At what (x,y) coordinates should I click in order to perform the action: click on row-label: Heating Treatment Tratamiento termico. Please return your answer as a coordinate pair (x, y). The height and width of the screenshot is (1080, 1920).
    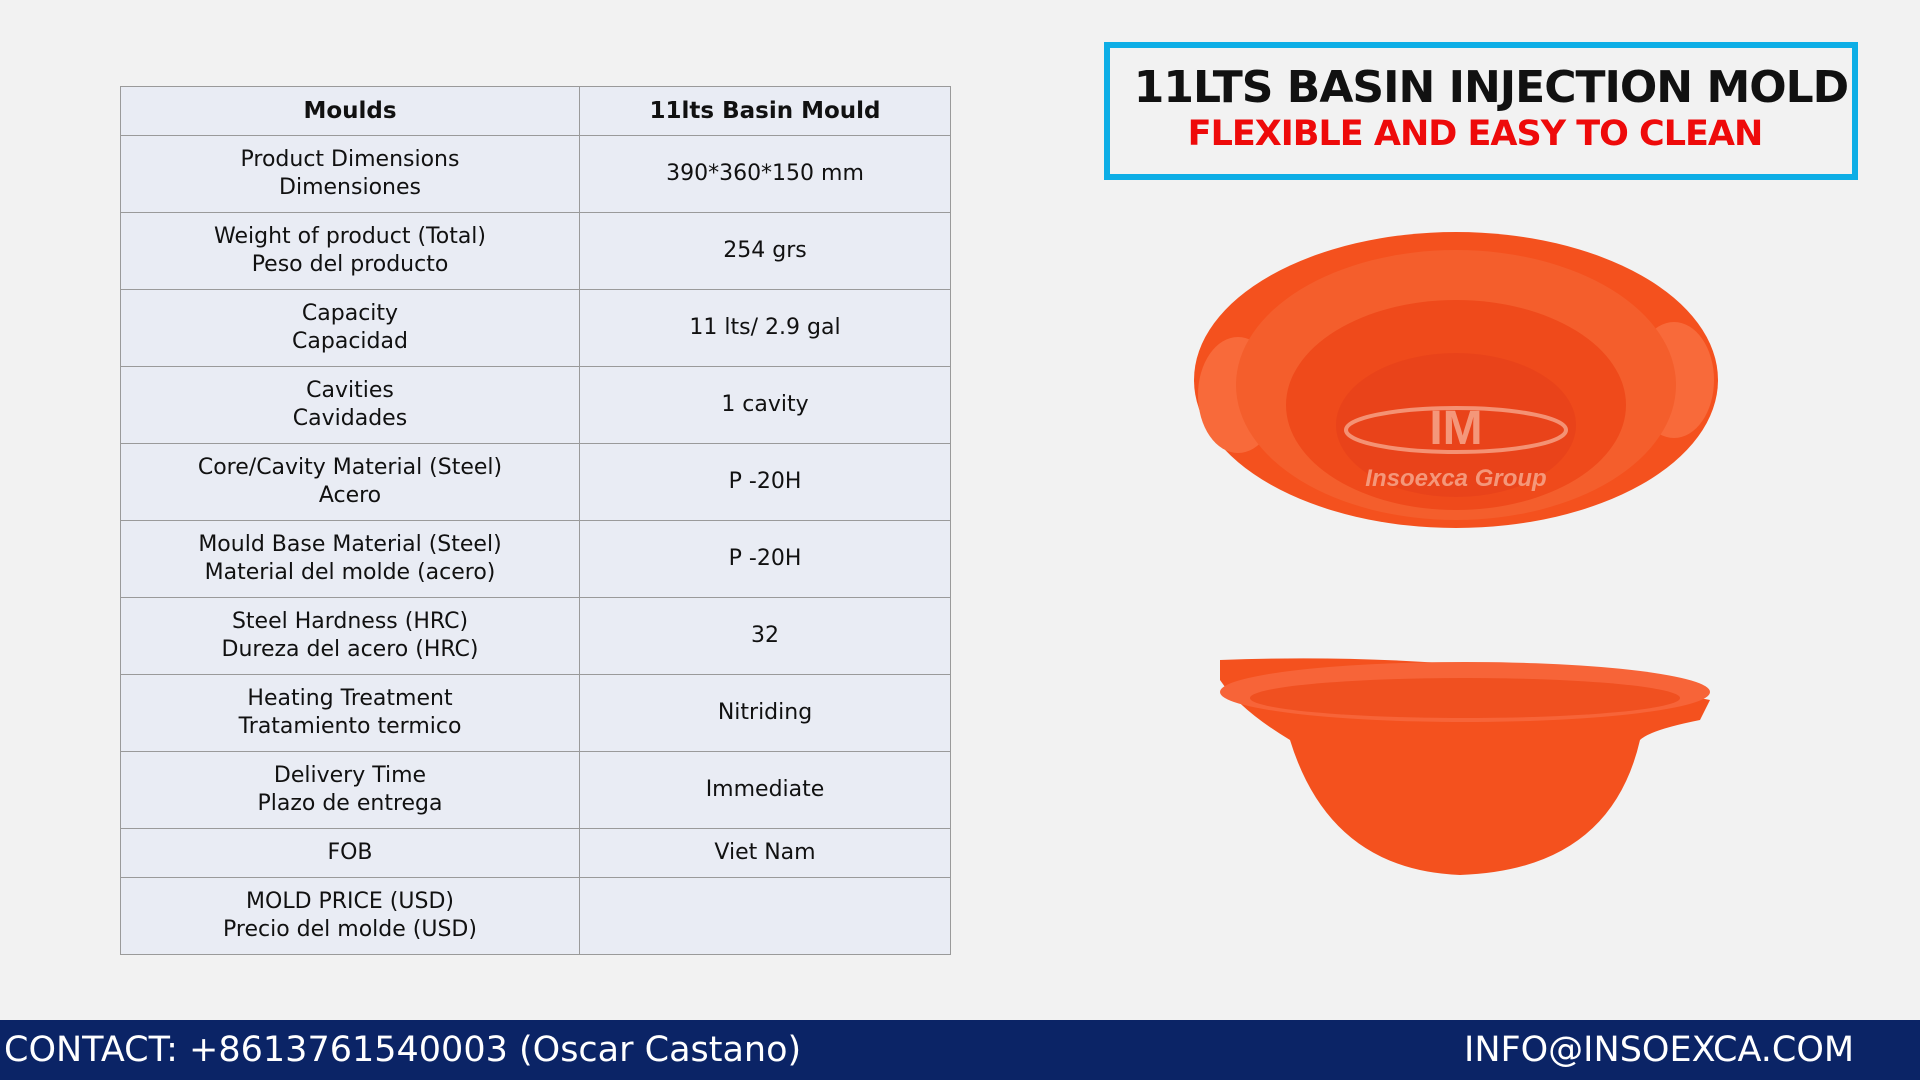
    Looking at the image, I should click on (350, 713).